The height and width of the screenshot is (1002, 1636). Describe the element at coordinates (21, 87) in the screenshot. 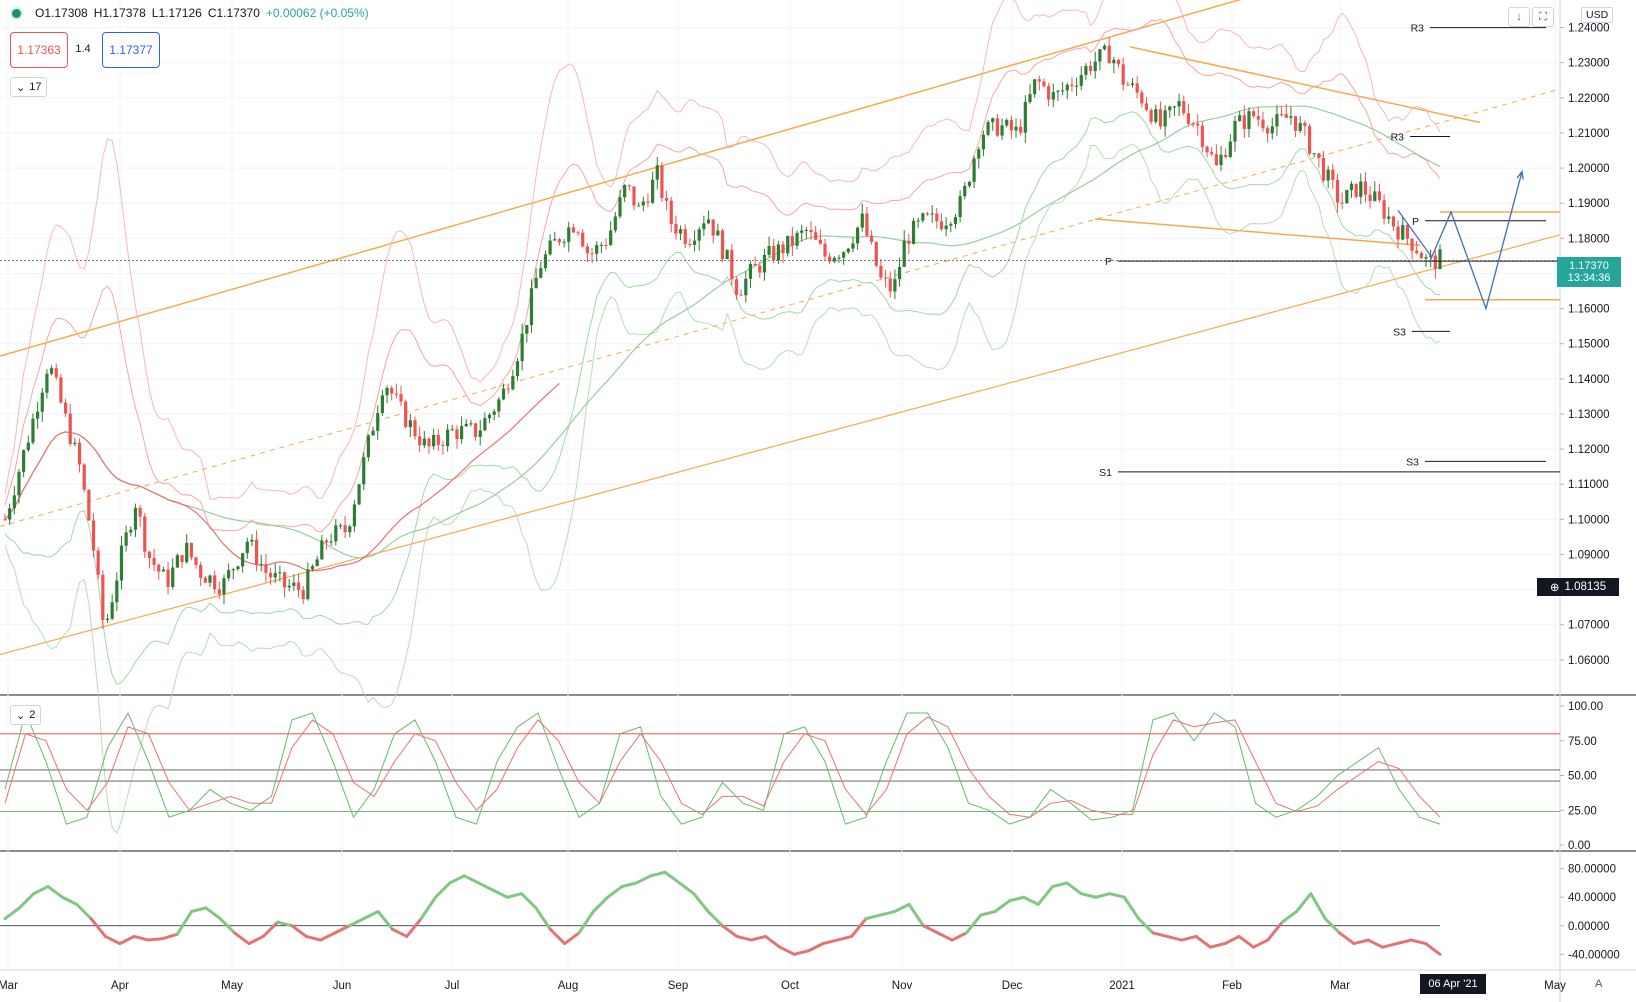

I see `chevron-down-icon: ⌄` at that location.